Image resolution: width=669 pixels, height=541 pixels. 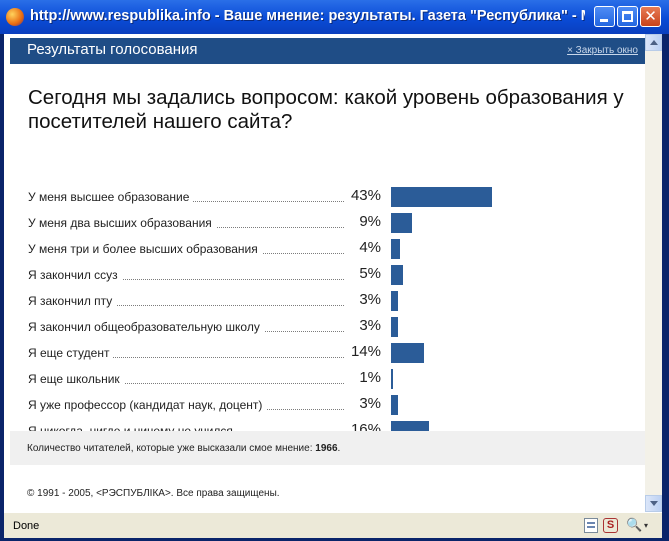 What do you see at coordinates (324, 379) in the screenshot?
I see `result-row: Я еще школьник 1%` at bounding box center [324, 379].